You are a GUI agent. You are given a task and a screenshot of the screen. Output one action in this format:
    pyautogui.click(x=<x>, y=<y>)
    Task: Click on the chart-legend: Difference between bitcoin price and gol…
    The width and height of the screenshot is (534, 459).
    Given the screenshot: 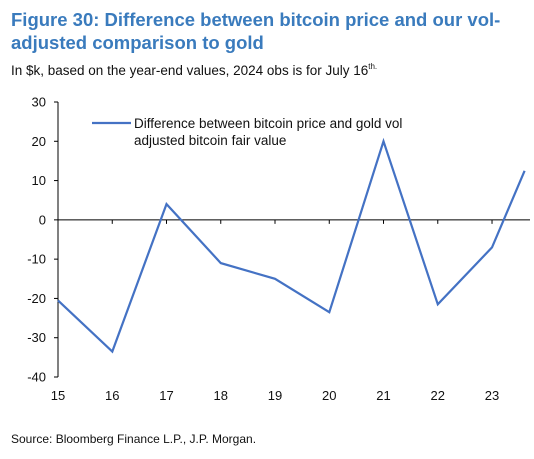 What is the action you would take?
    pyautogui.click(x=247, y=132)
    